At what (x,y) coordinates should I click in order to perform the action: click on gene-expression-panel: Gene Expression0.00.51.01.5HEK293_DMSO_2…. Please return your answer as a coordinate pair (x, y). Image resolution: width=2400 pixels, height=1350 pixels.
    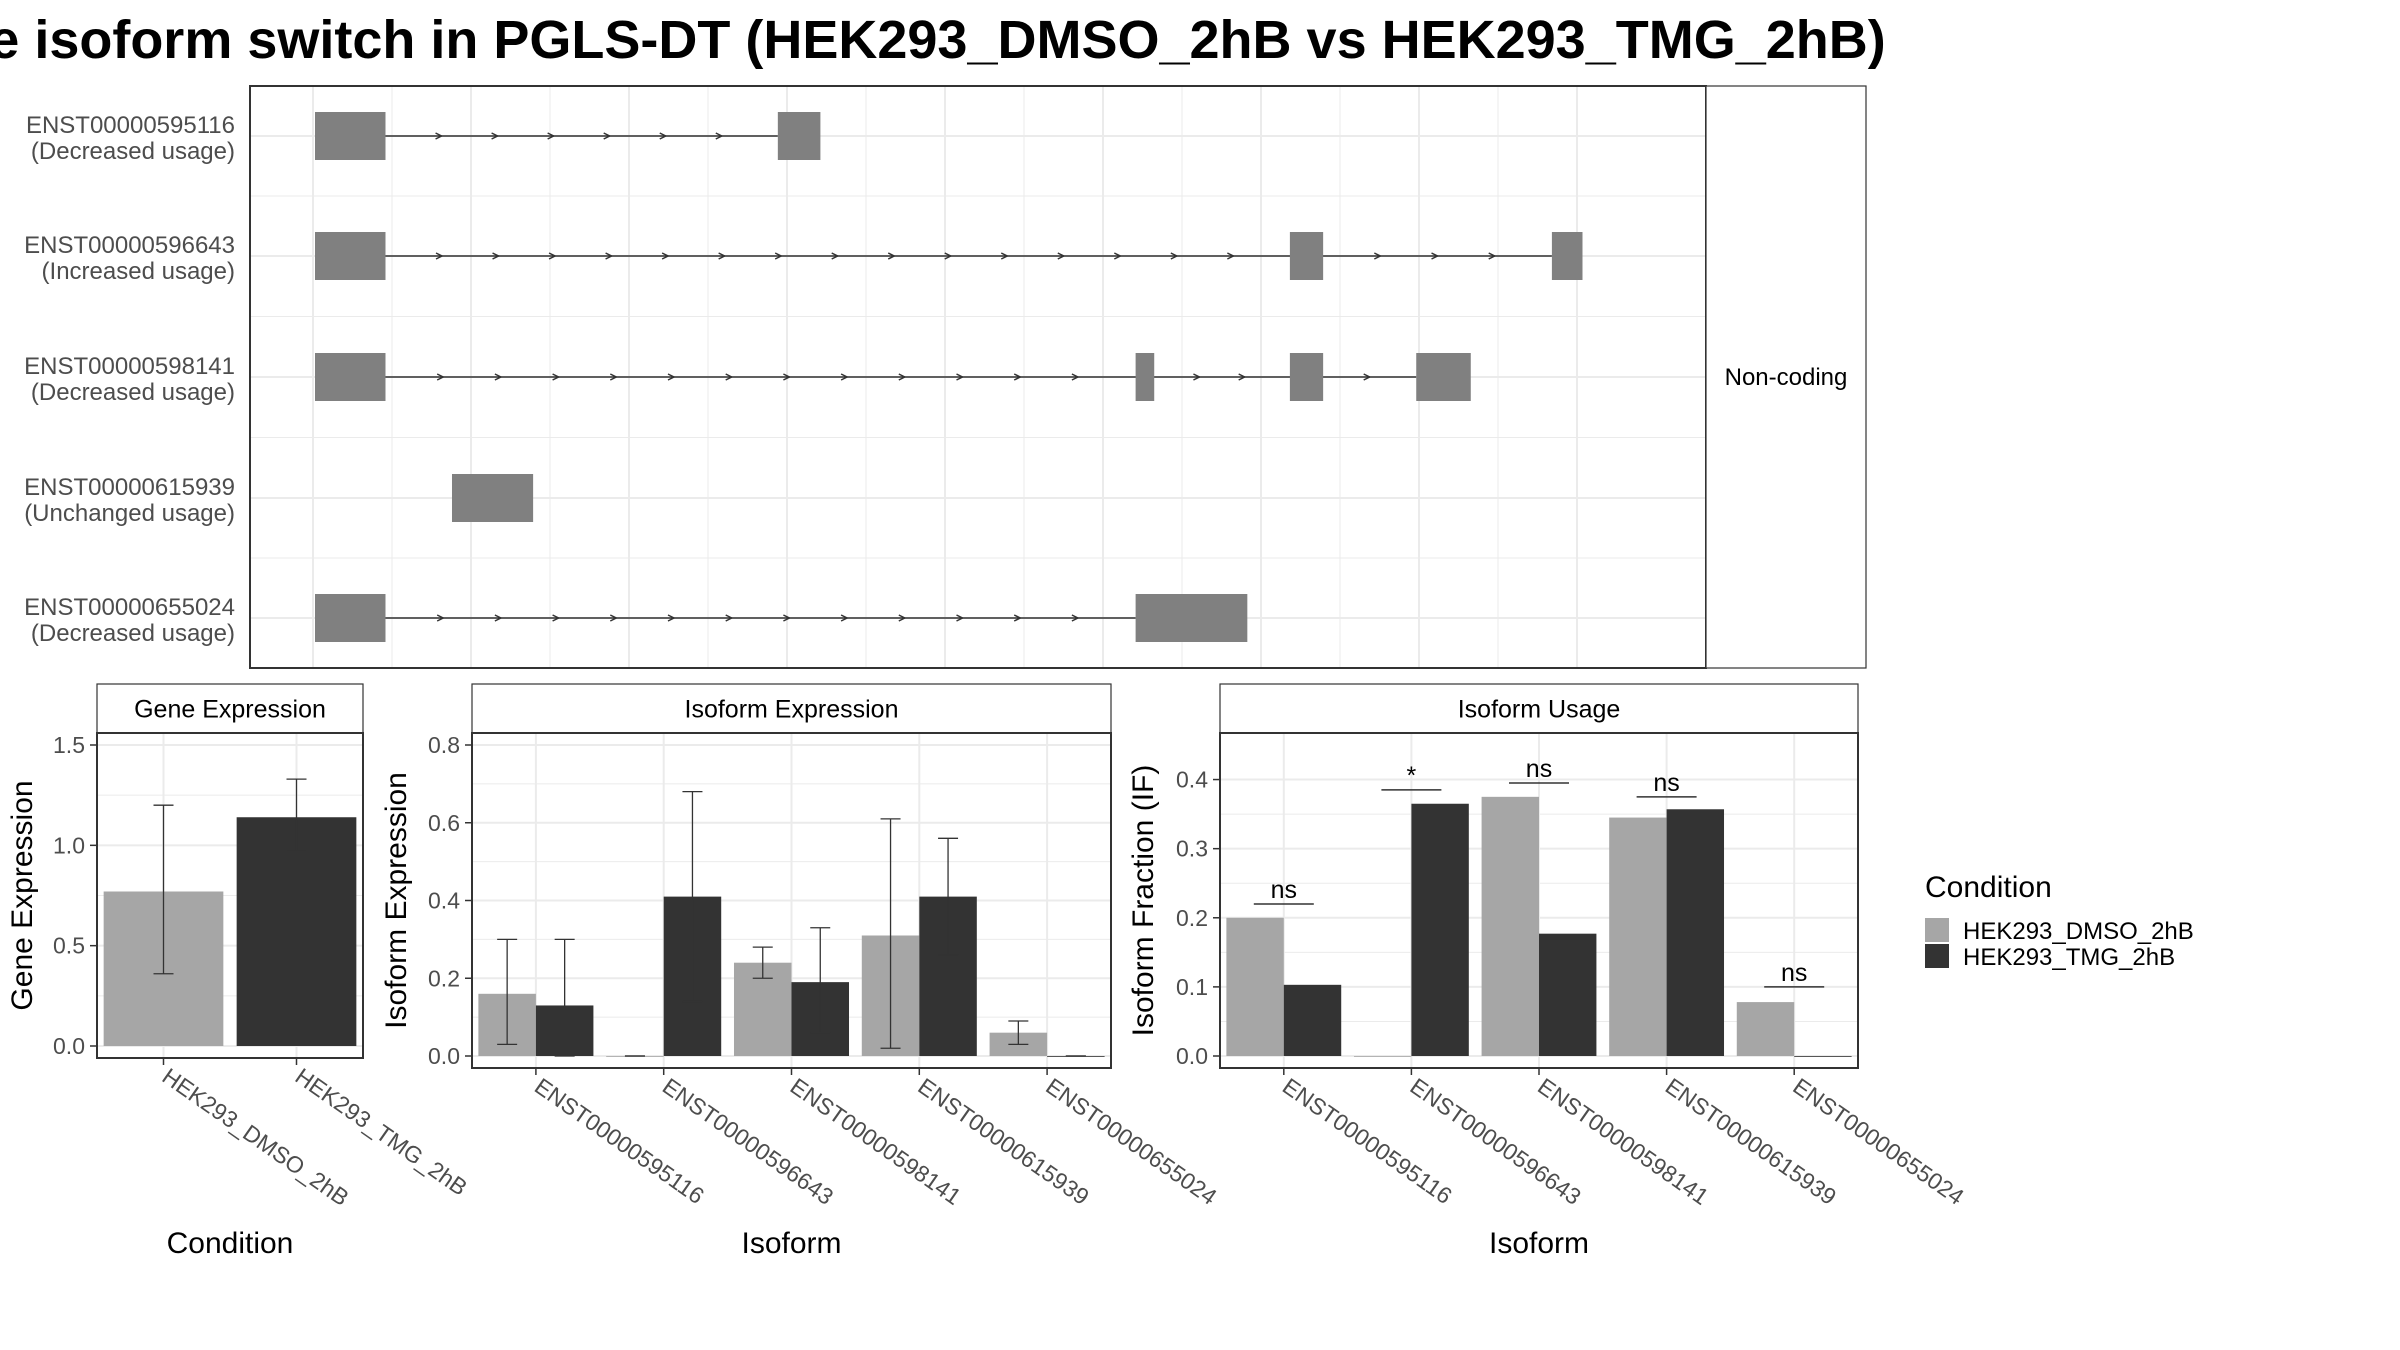
    Looking at the image, I should click on (239, 971).